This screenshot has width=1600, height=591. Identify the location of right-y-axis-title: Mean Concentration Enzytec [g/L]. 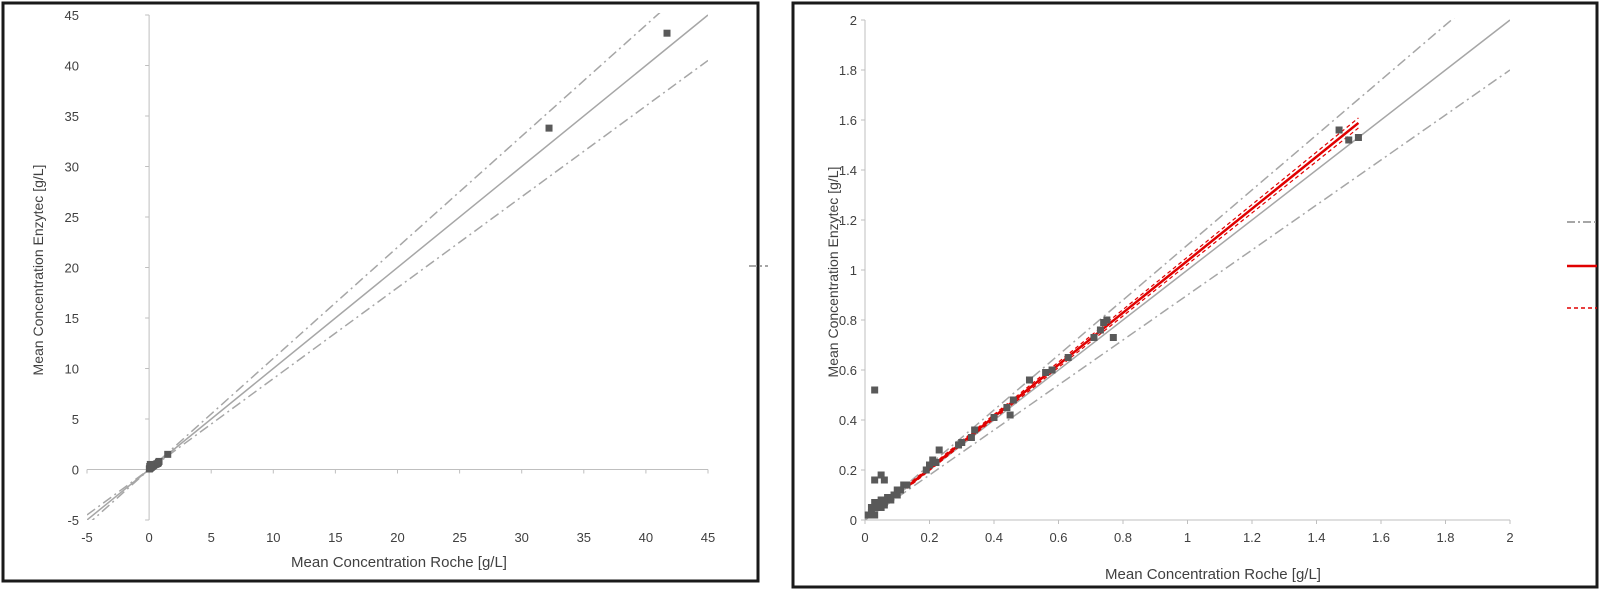
(833, 272).